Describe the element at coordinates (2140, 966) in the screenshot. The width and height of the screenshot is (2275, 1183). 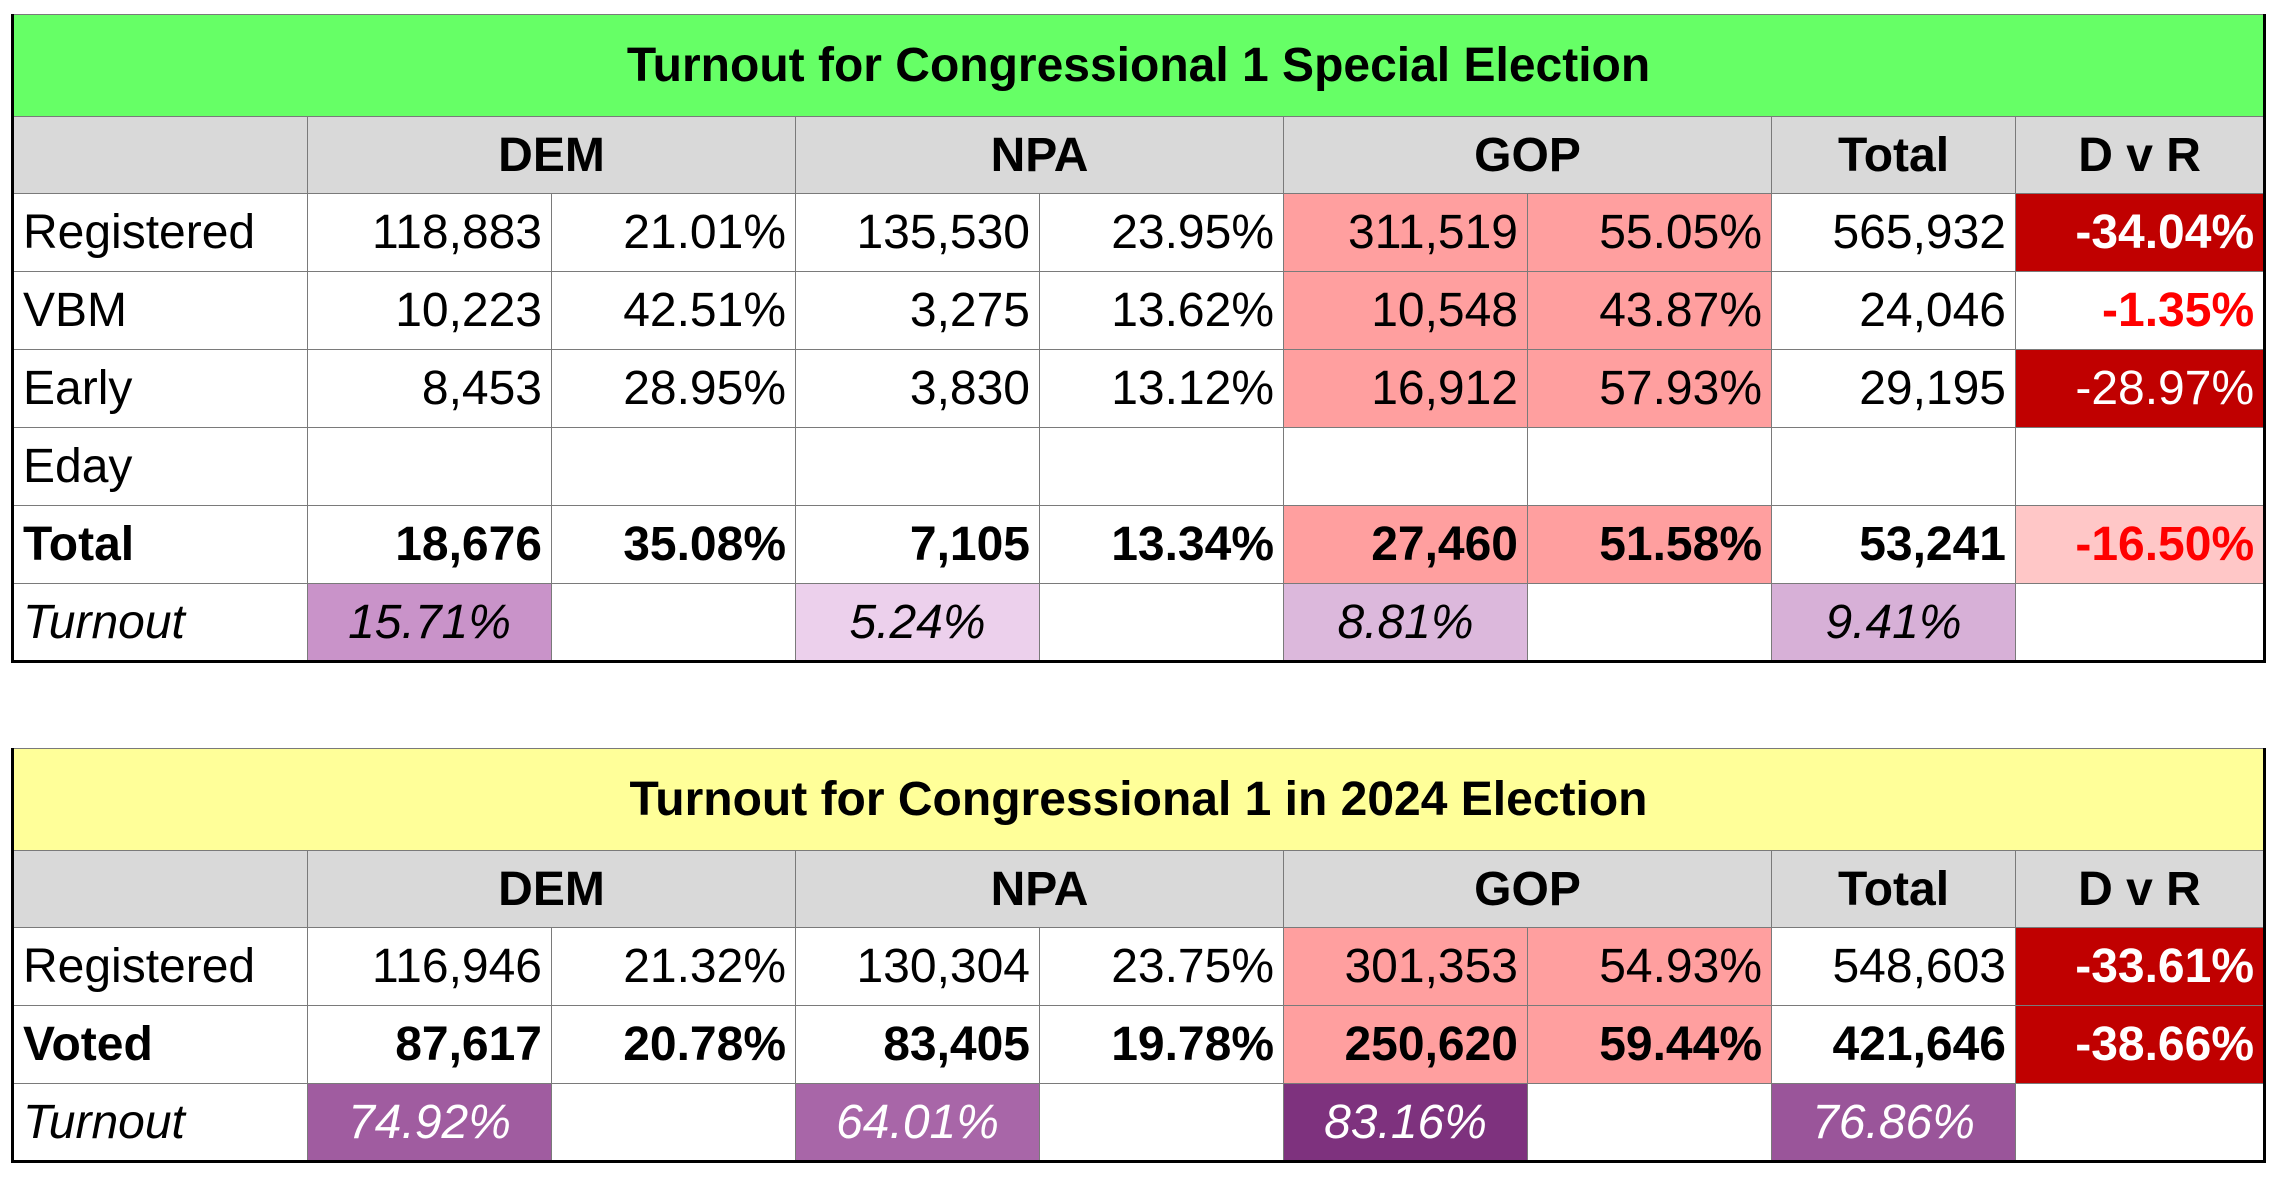
I see `cell-dvr: -33.61%` at that location.